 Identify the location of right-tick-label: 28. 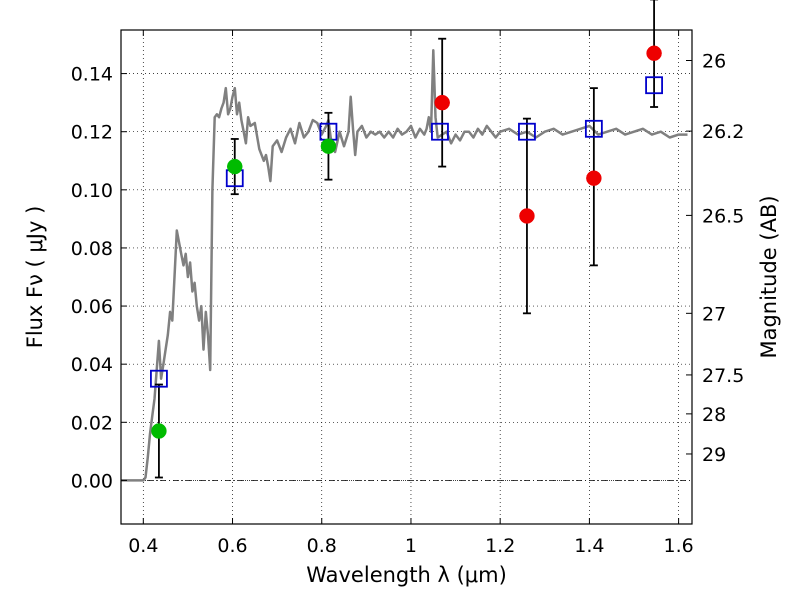
(714, 415).